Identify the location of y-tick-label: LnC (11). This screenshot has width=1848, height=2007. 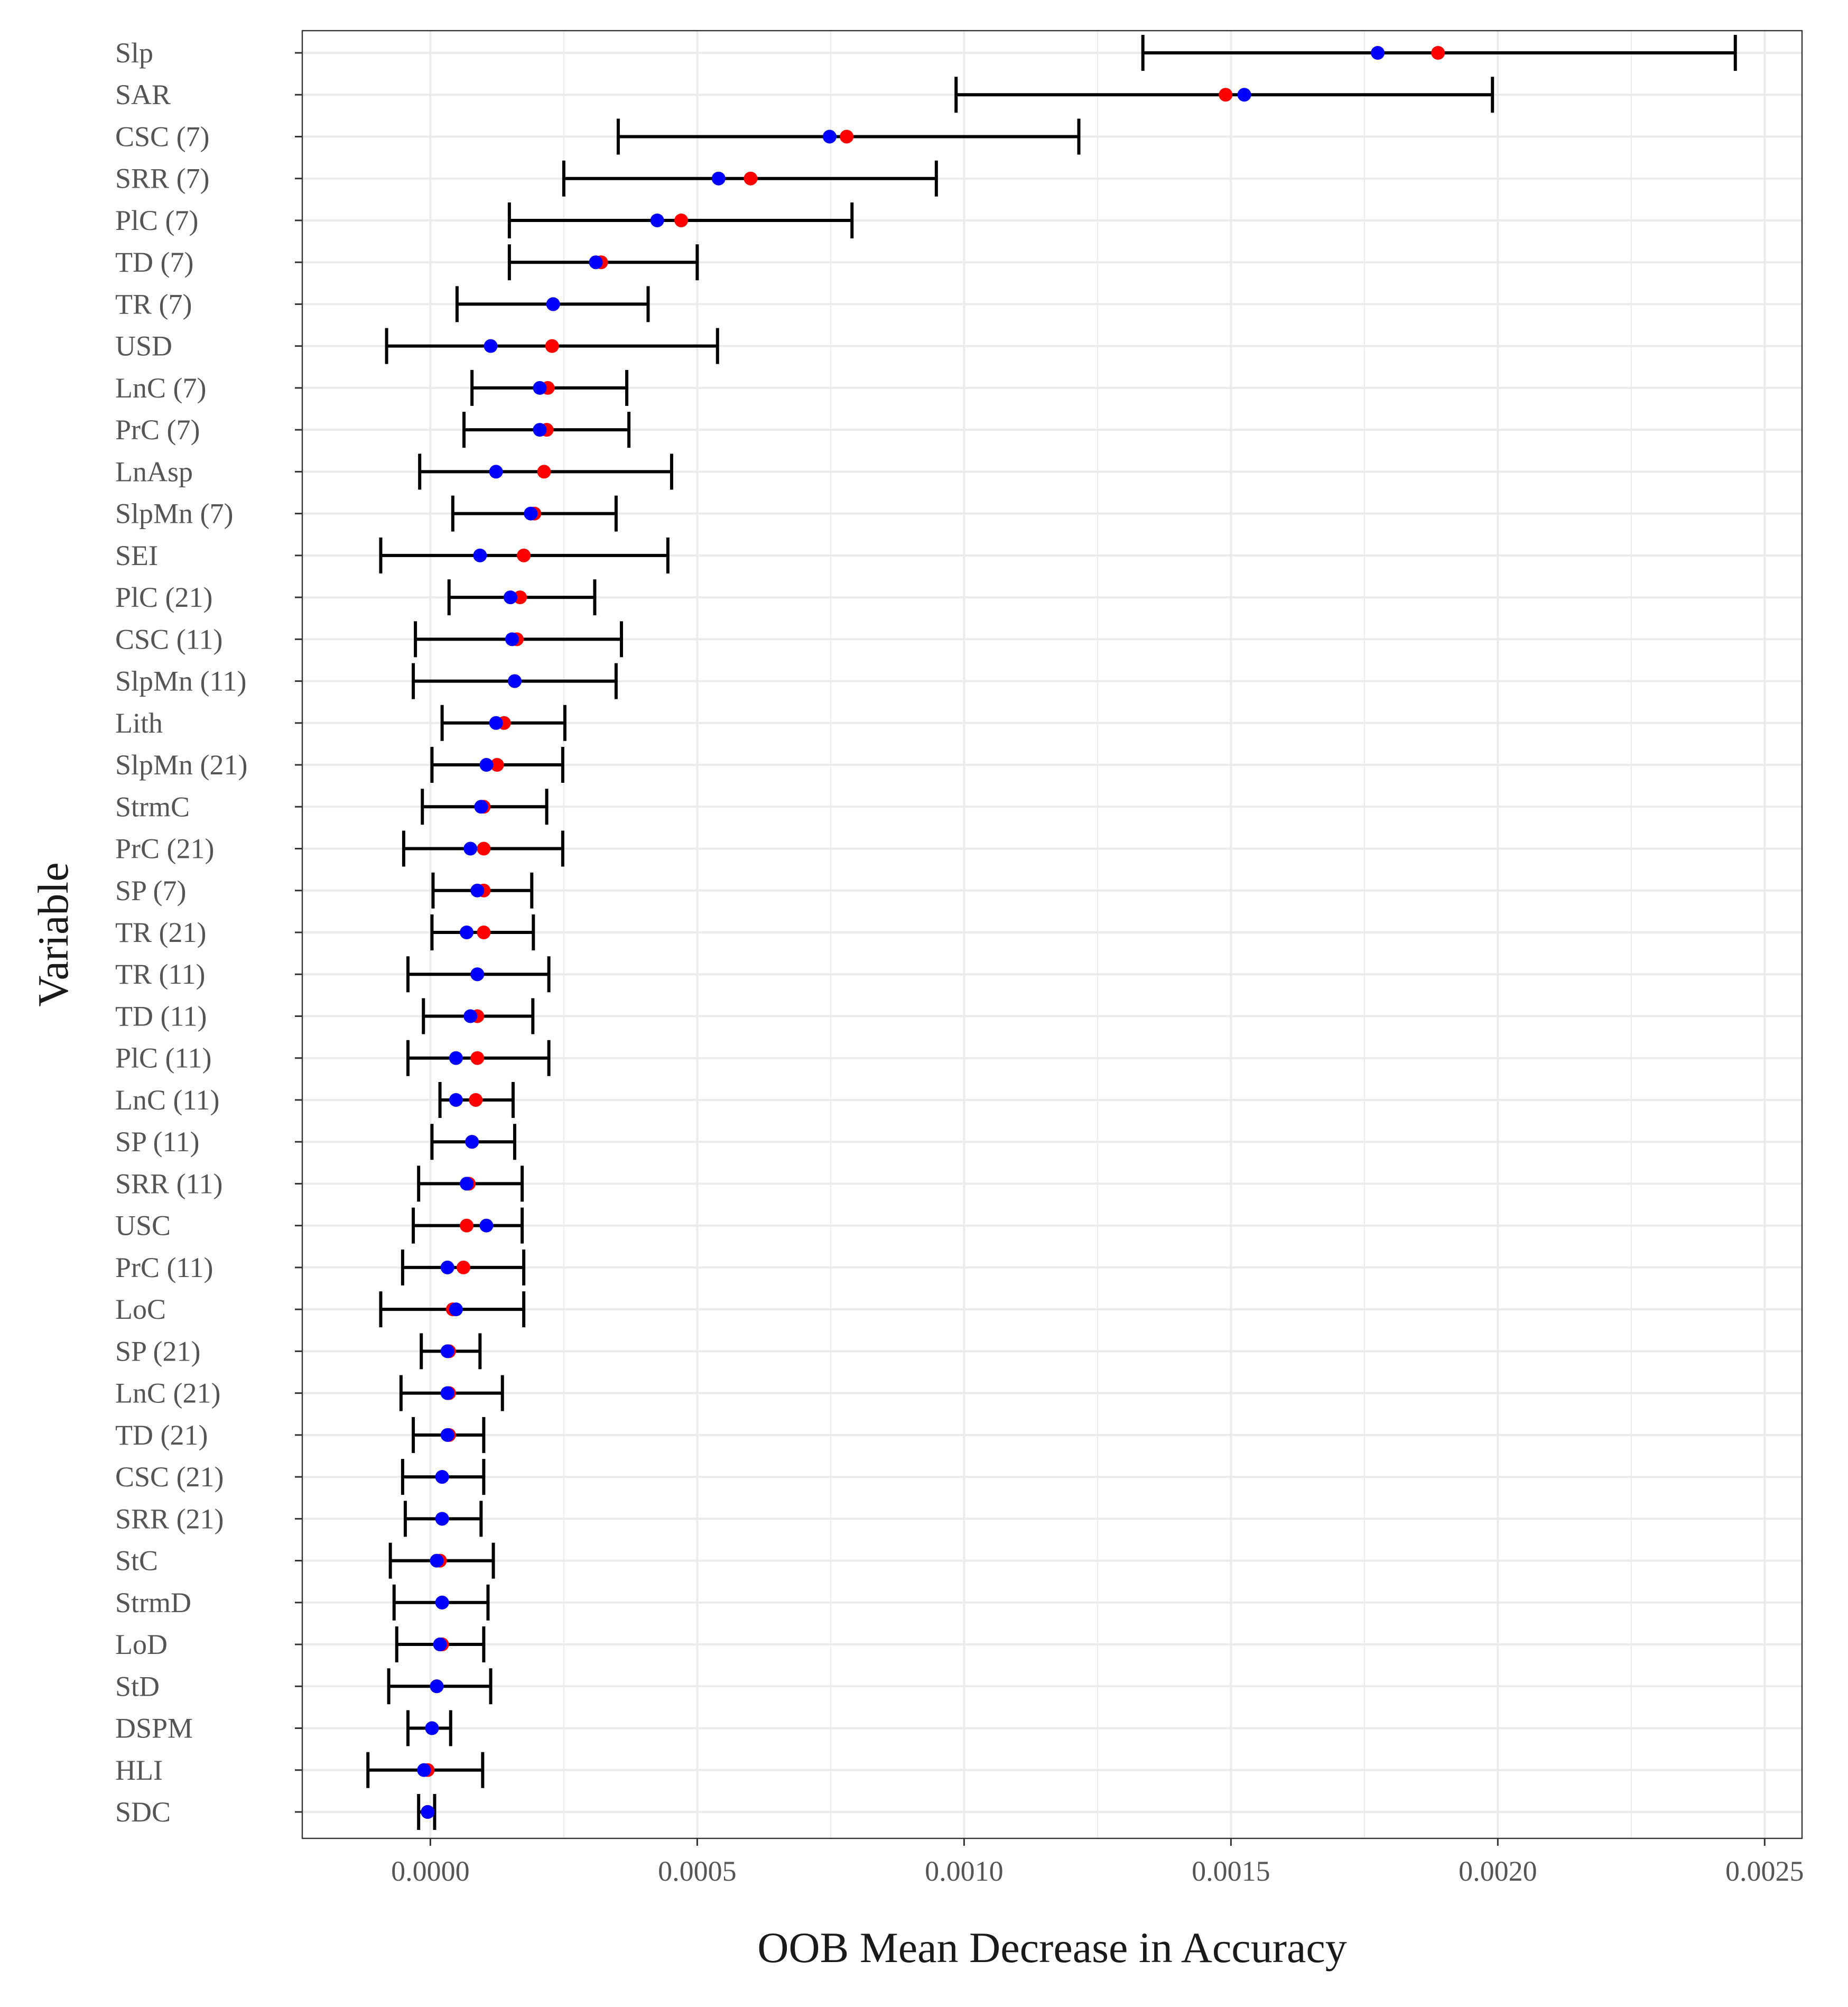
(167, 1100).